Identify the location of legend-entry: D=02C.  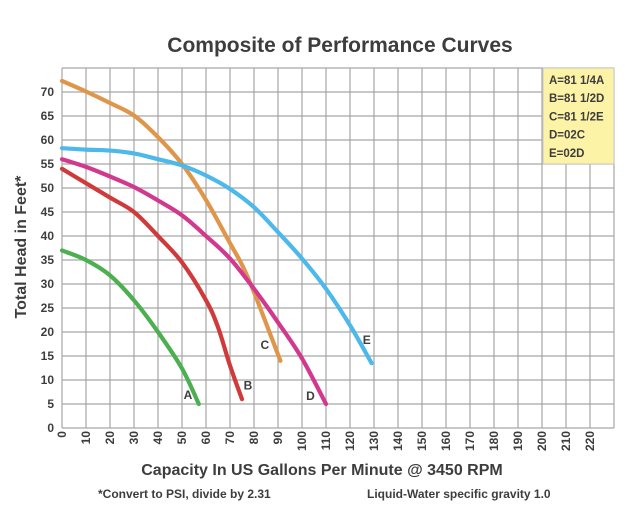
(567, 136).